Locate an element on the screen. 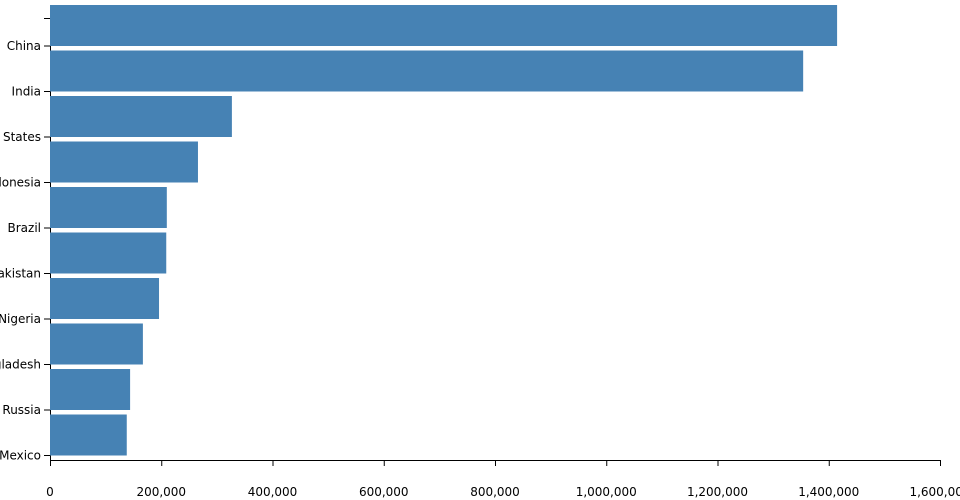 This screenshot has width=960, height=500. y-tick-label: Russia is located at coordinates (21, 410).